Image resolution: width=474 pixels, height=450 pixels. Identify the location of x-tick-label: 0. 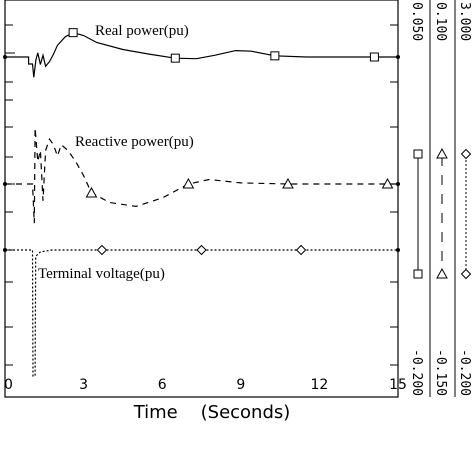
(8, 385).